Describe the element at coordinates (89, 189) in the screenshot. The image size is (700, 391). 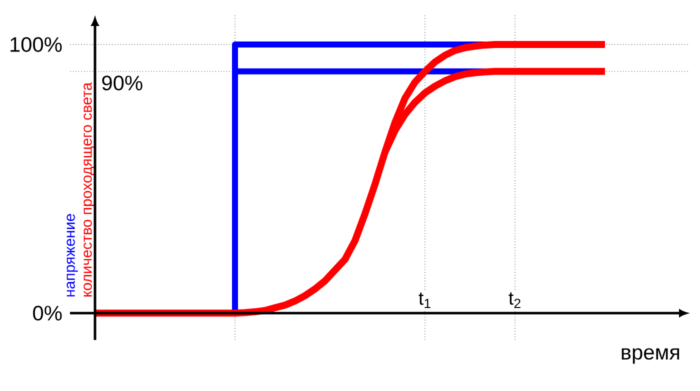
I see `text: количество проходящего света` at that location.